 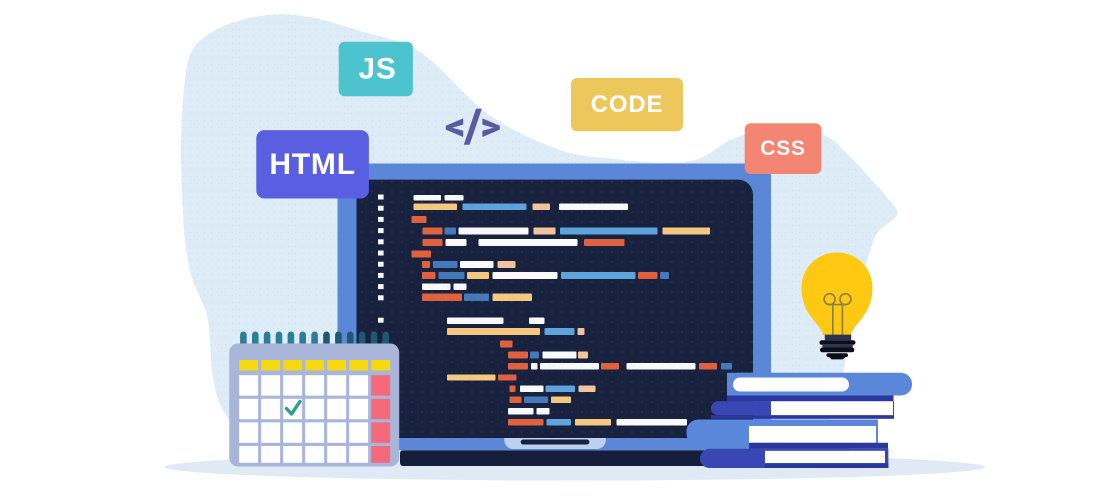 What do you see at coordinates (377, 69) in the screenshot?
I see `svg-text: JS` at bounding box center [377, 69].